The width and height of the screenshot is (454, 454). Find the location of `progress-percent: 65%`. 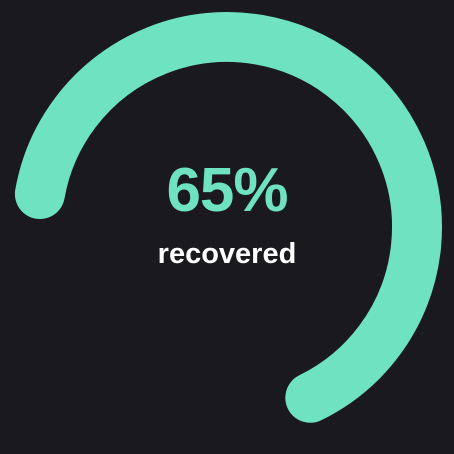

progress-percent: 65% is located at coordinates (227, 190).